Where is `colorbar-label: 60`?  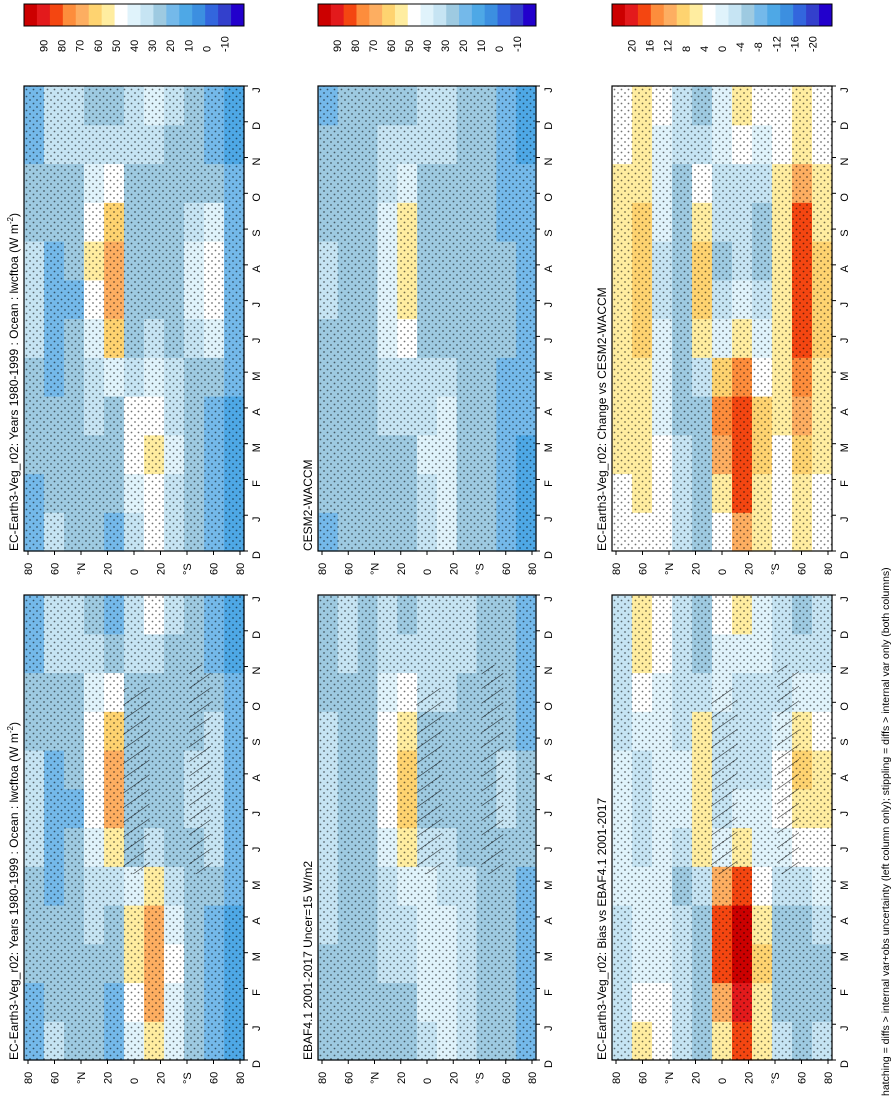 colorbar-label: 60 is located at coordinates (99, 46).